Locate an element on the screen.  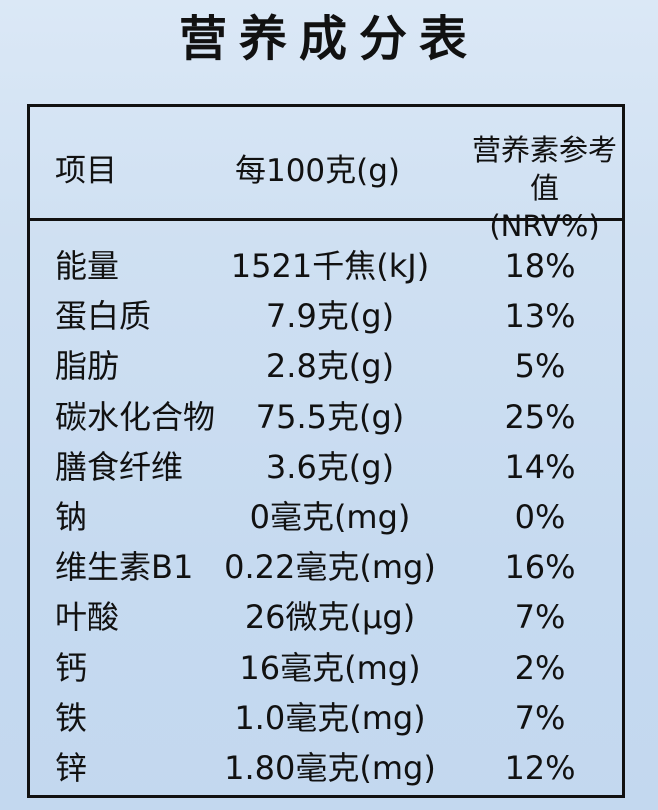
row-name: 钙 is located at coordinates (71, 667).